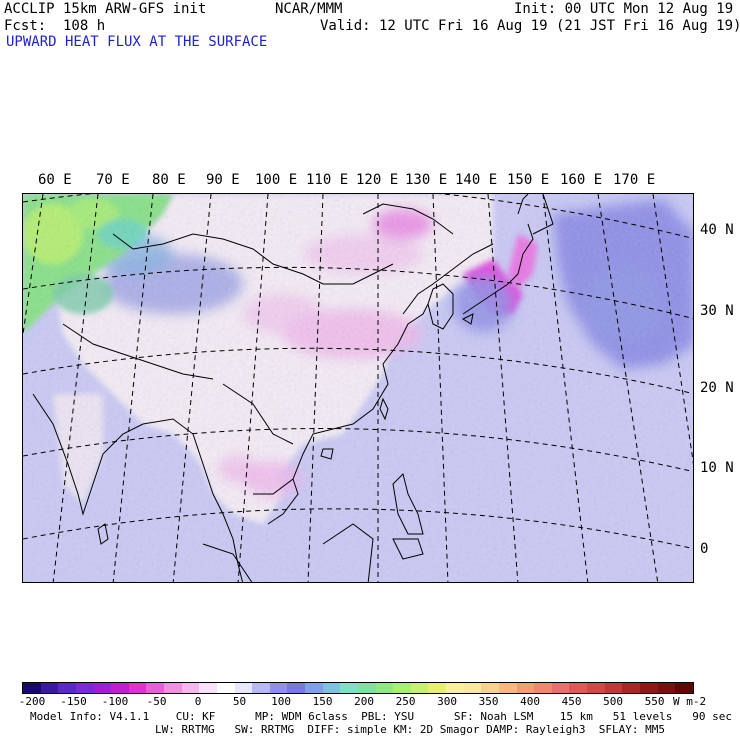  I want to click on lon-label: 80 E, so click(169, 180).